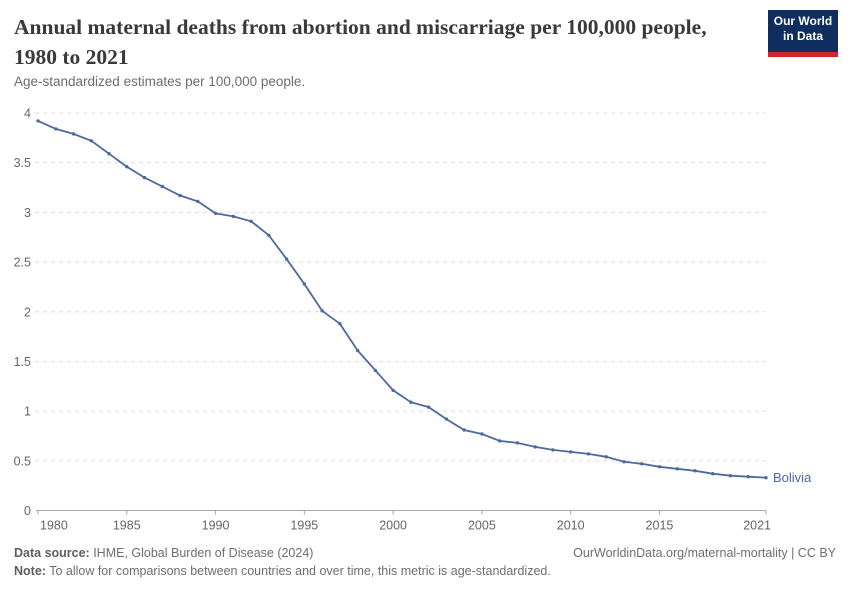 Image resolution: width=850 pixels, height=600 pixels. I want to click on data-point-2011, so click(588, 454).